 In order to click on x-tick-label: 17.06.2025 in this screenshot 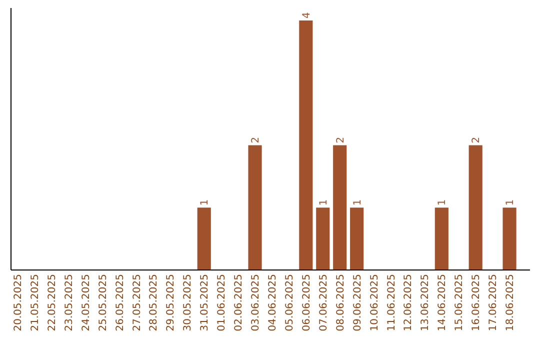, I will do `click(494, 303)`.